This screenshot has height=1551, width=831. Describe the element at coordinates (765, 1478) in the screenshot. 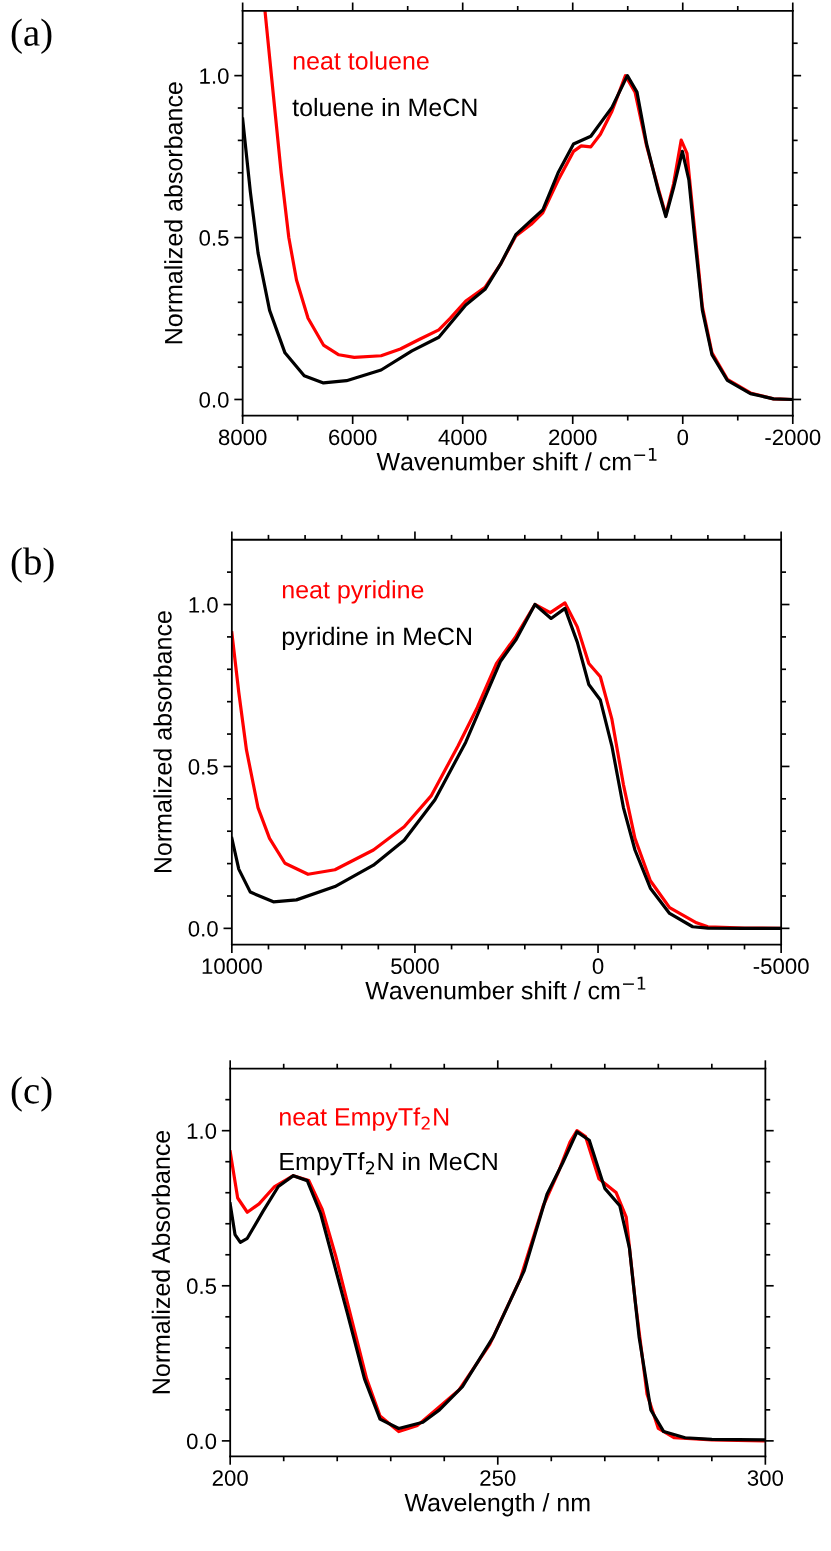

I see `x-tick-label: 300` at that location.